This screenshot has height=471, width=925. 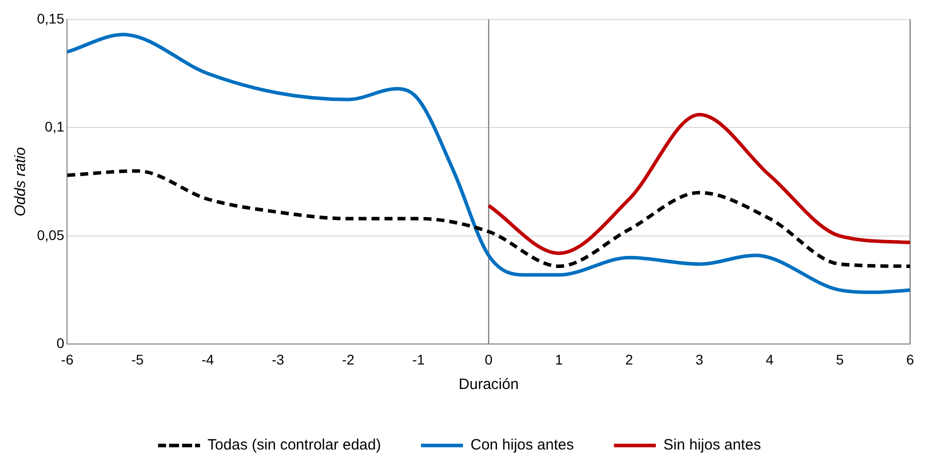 What do you see at coordinates (208, 359) in the screenshot?
I see `x-tick-label: -4` at bounding box center [208, 359].